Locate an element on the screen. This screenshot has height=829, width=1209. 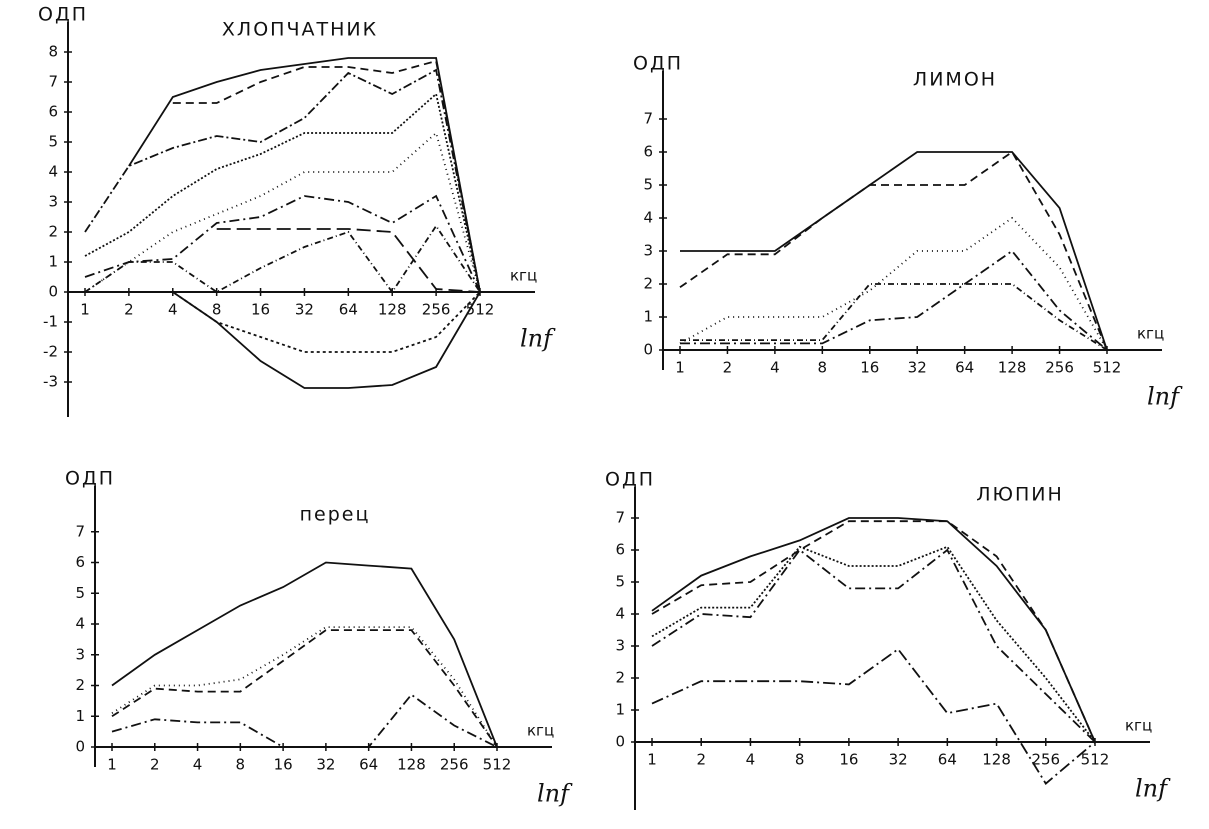
chart-title: ХЛОПЧАТНИК is located at coordinates (300, 30).